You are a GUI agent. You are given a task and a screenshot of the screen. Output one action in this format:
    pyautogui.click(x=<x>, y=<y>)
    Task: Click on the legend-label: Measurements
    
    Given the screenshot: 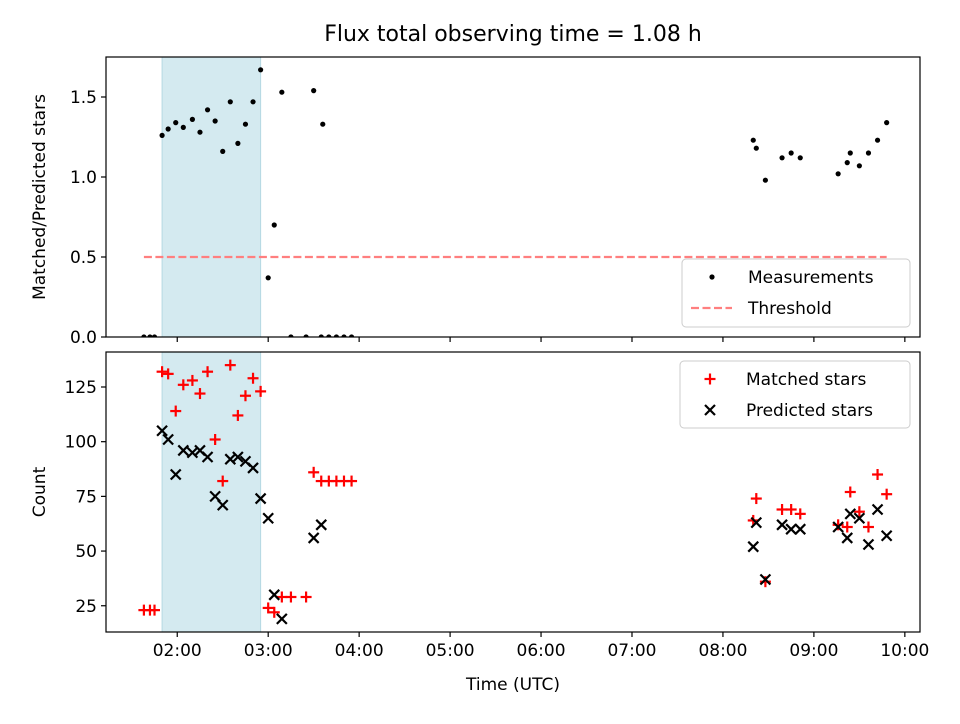 What is the action you would take?
    pyautogui.click(x=811, y=278)
    